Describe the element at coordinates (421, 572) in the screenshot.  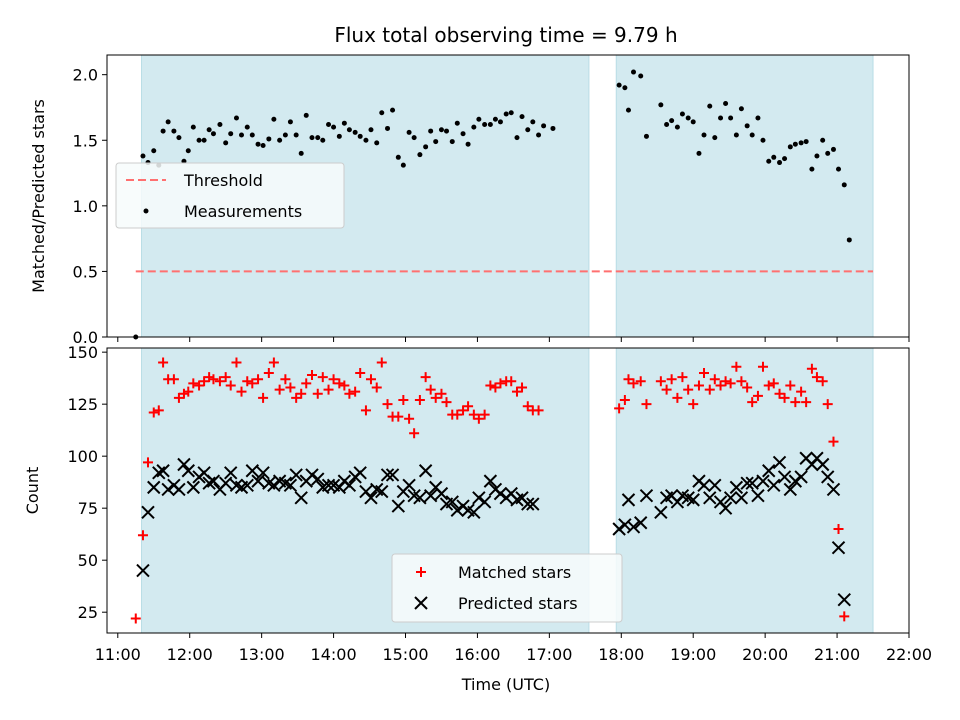
I see `matched-stars-legend-swatch` at that location.